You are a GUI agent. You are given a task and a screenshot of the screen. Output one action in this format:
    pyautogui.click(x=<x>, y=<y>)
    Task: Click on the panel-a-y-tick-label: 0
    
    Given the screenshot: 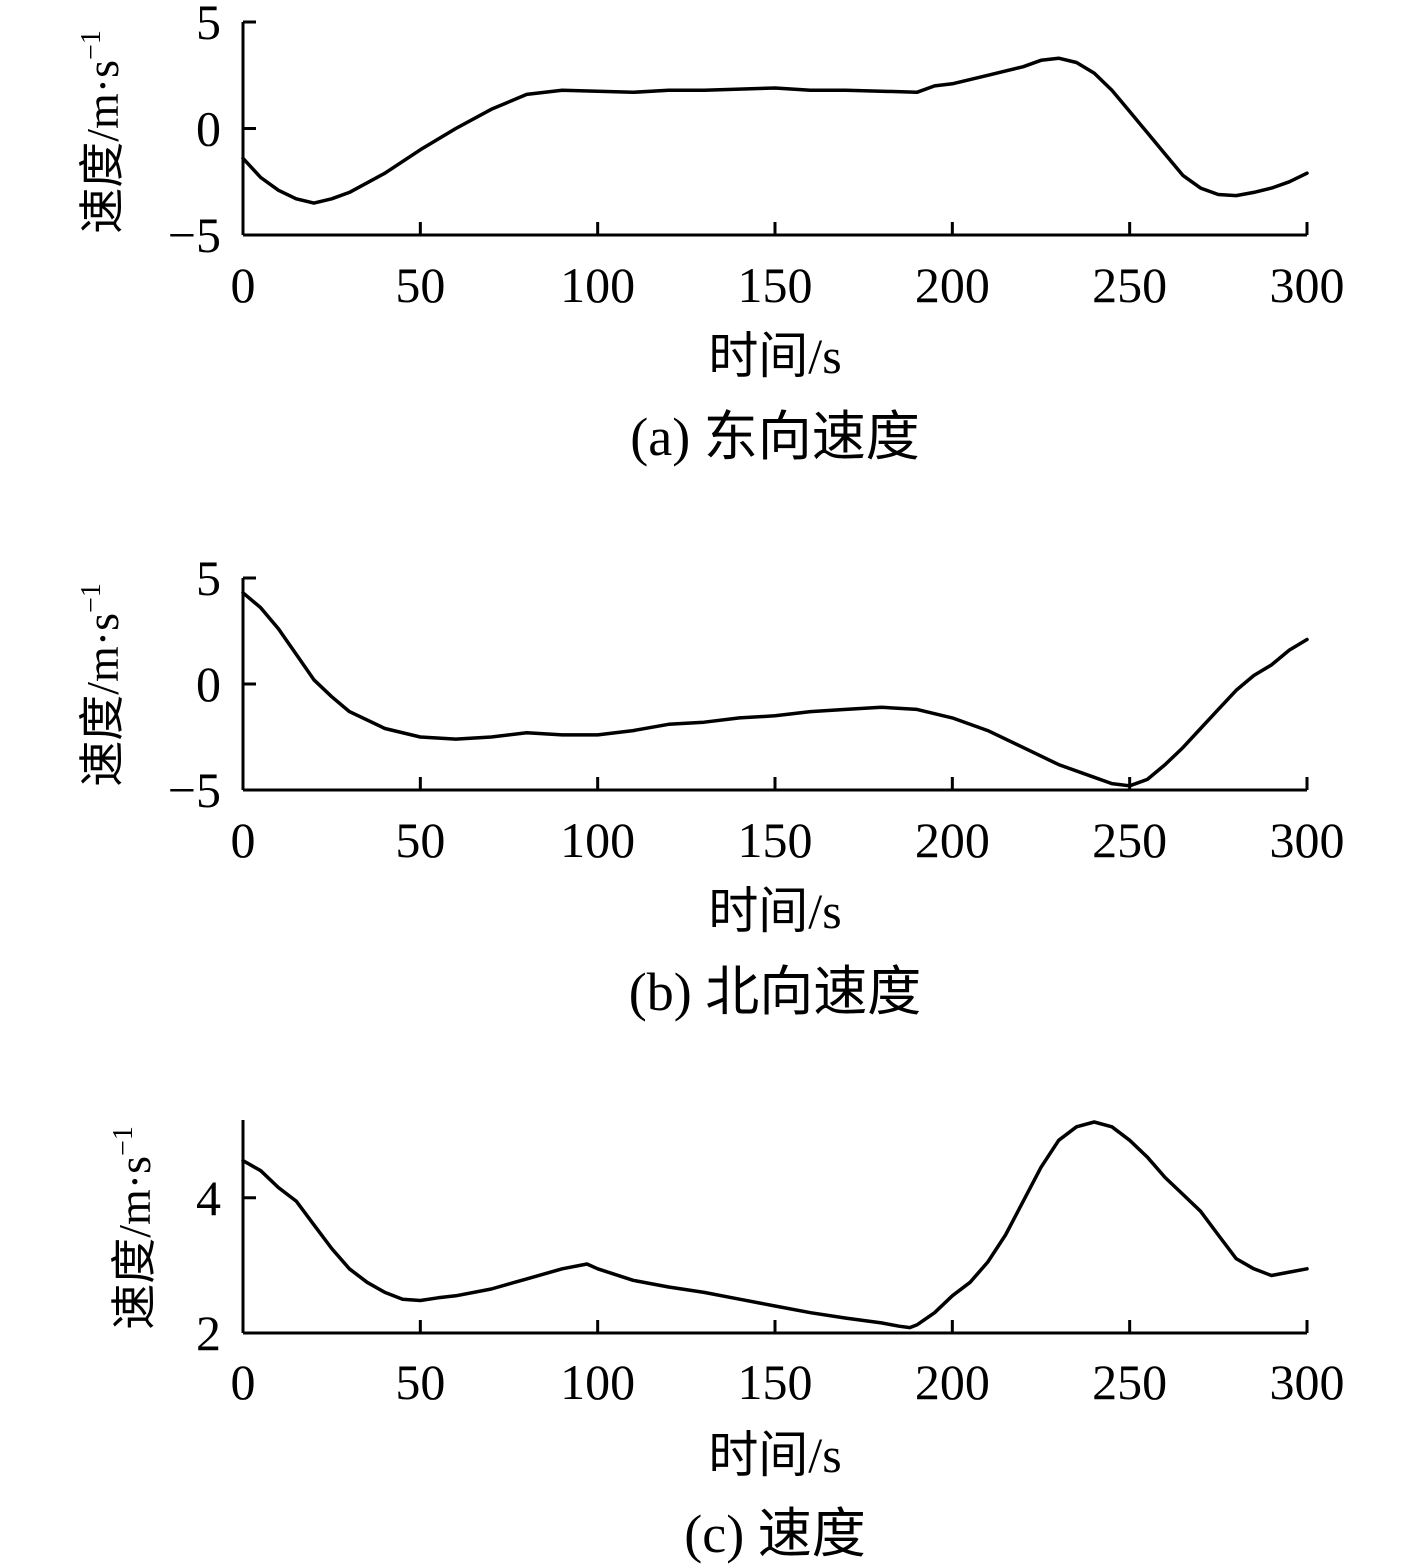 What is the action you would take?
    pyautogui.click(x=208, y=129)
    